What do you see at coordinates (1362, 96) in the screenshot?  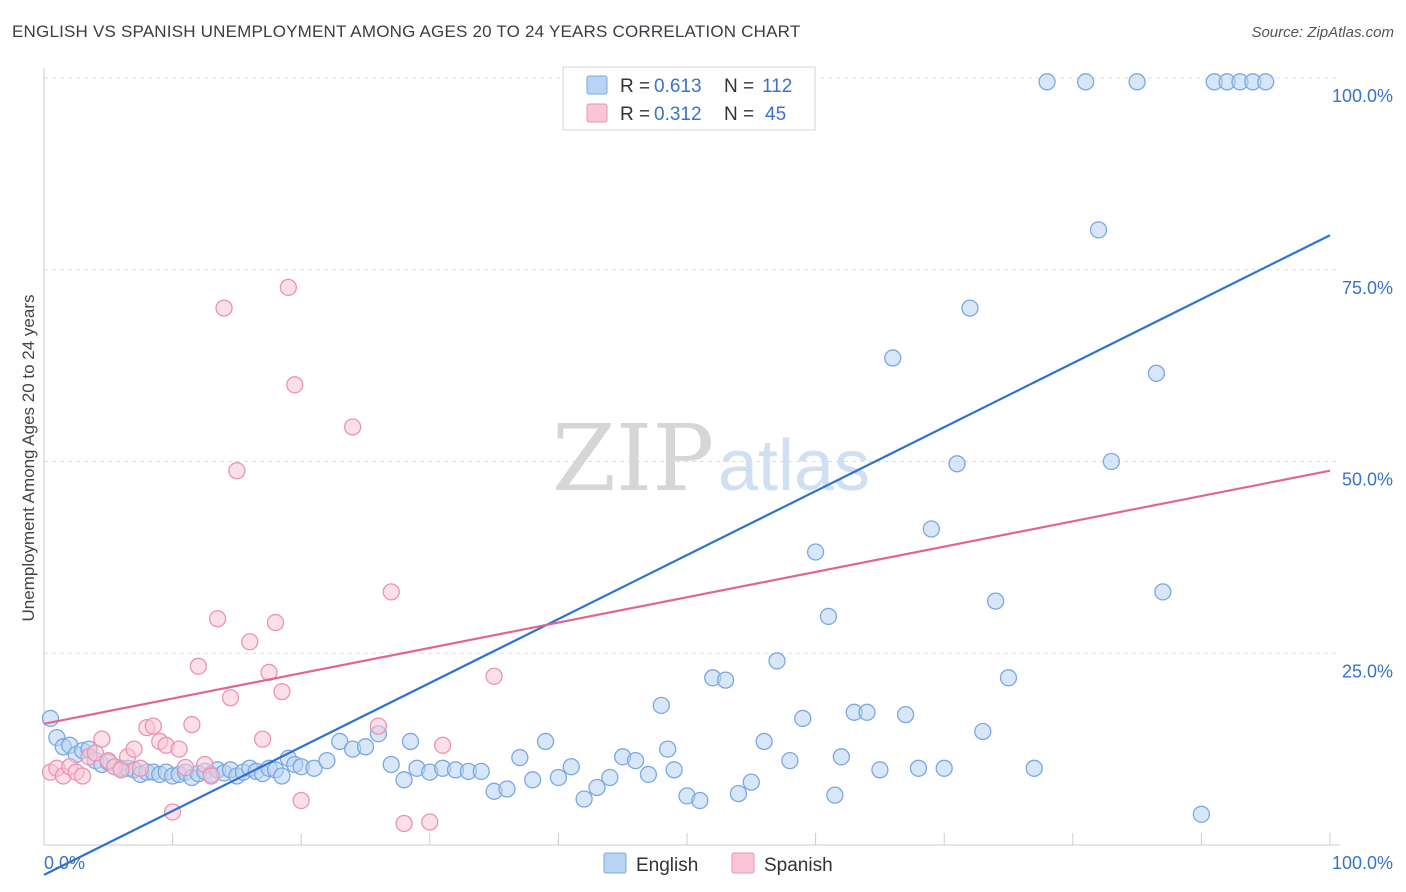 I see `y-tick-label-3: 100.0%` at bounding box center [1362, 96].